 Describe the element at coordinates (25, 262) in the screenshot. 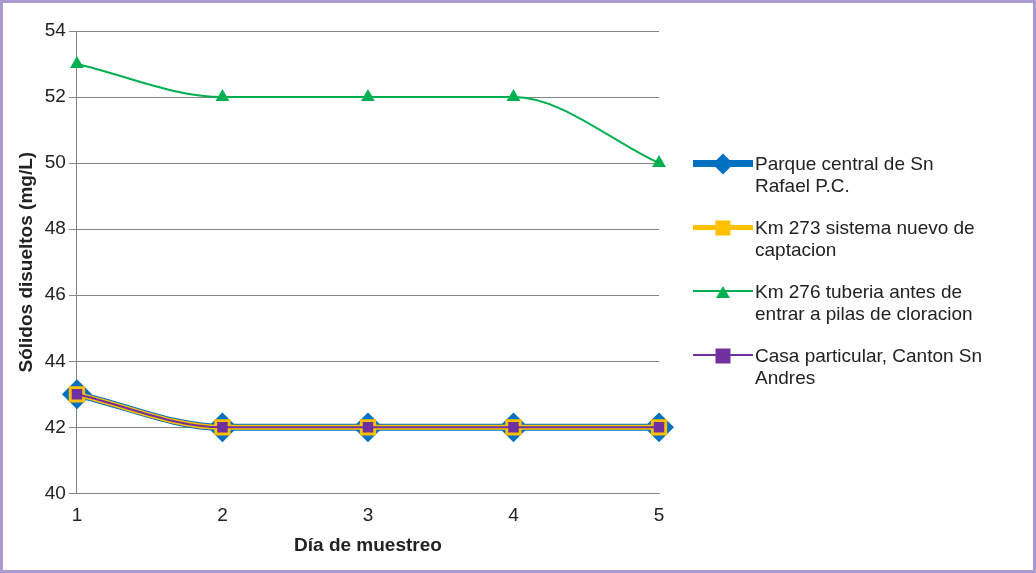

I see `y-axis-title: Sólidos disueltos (mg/L)` at that location.